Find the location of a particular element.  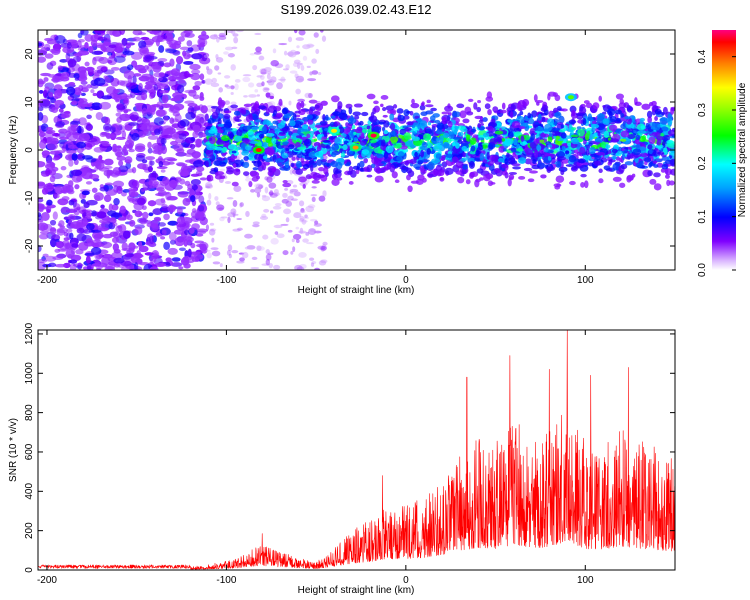

snr-y-label: SNR (10 * v/v) is located at coordinates (13, 450).